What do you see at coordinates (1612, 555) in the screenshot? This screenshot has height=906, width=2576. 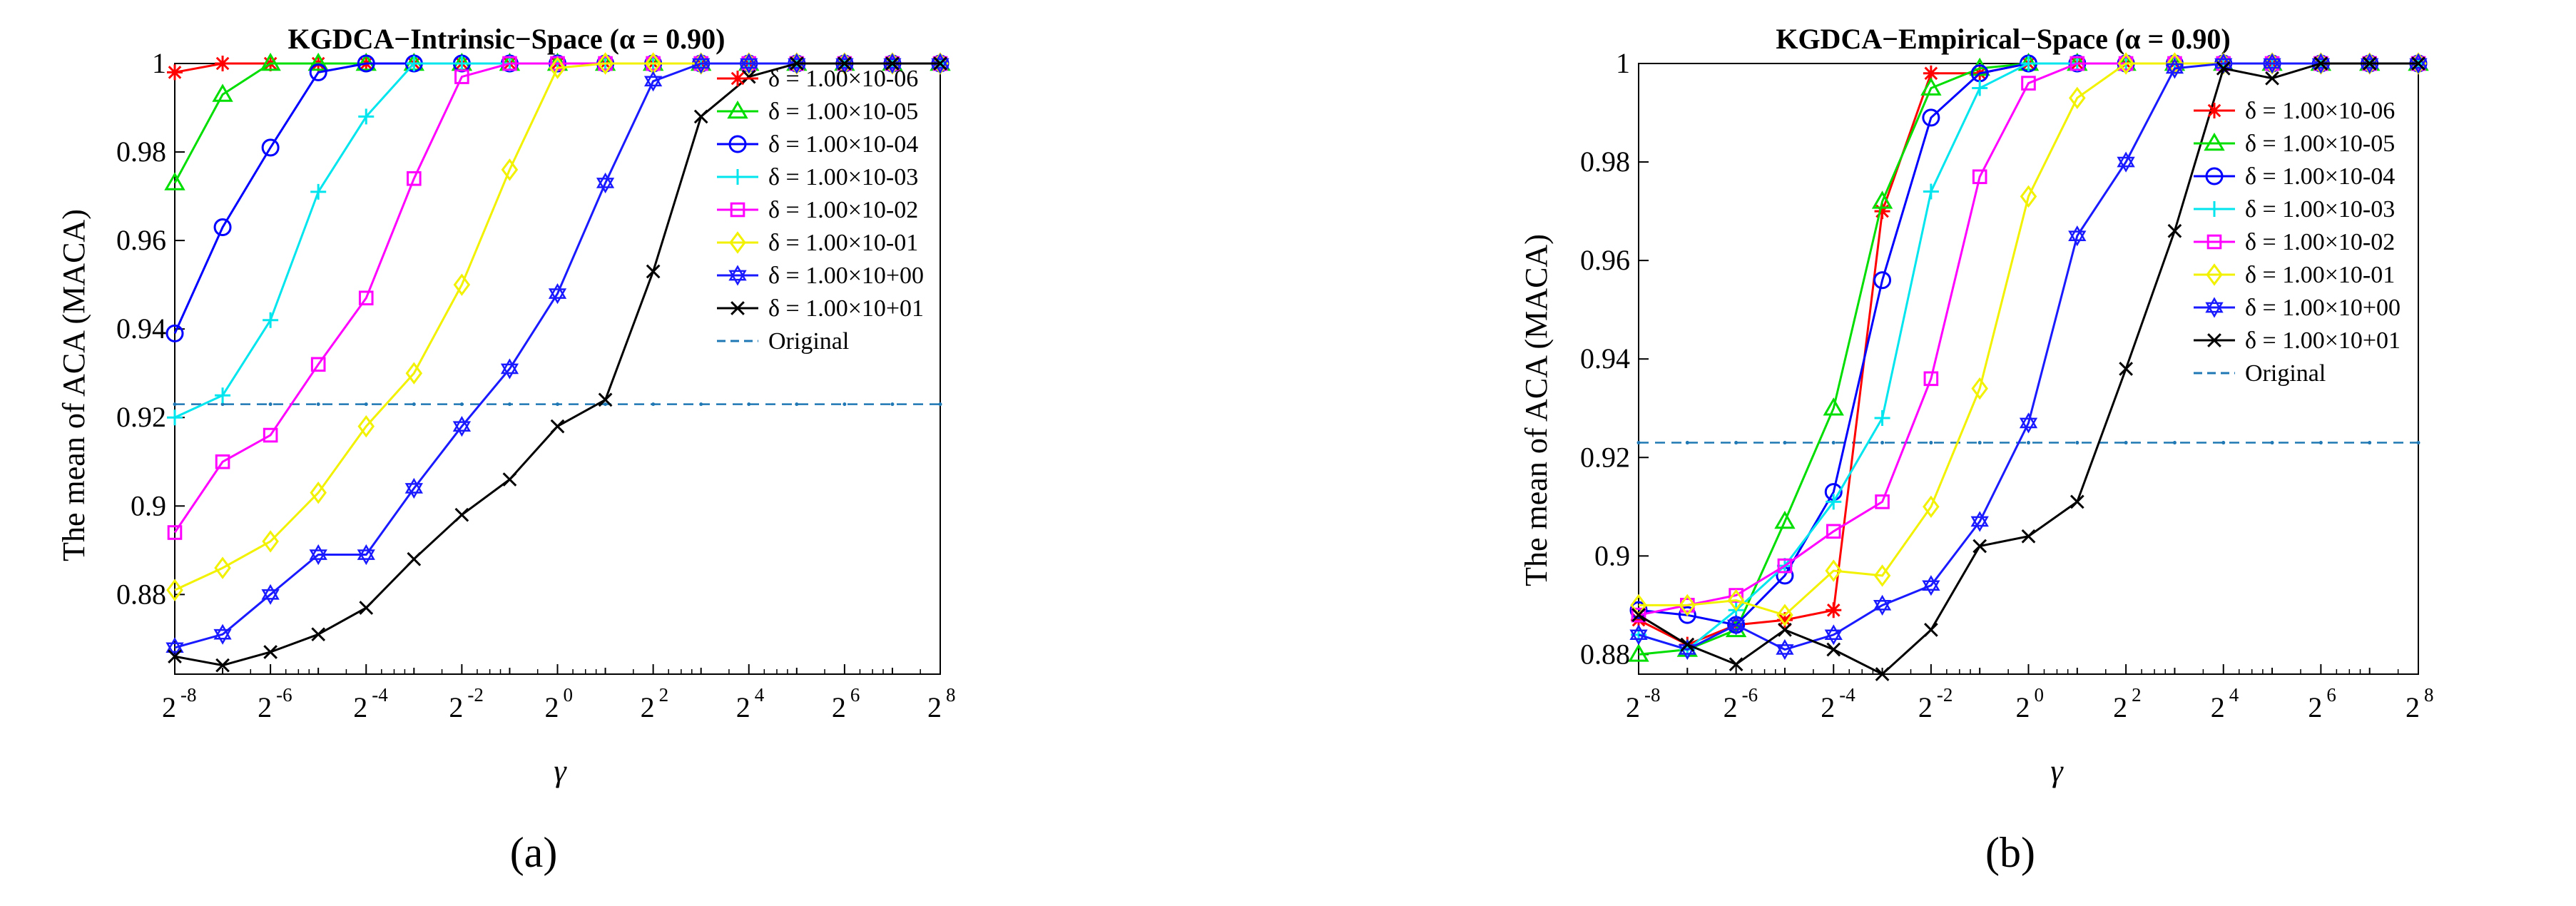 I see `y-tick-label: 0.9` at bounding box center [1612, 555].